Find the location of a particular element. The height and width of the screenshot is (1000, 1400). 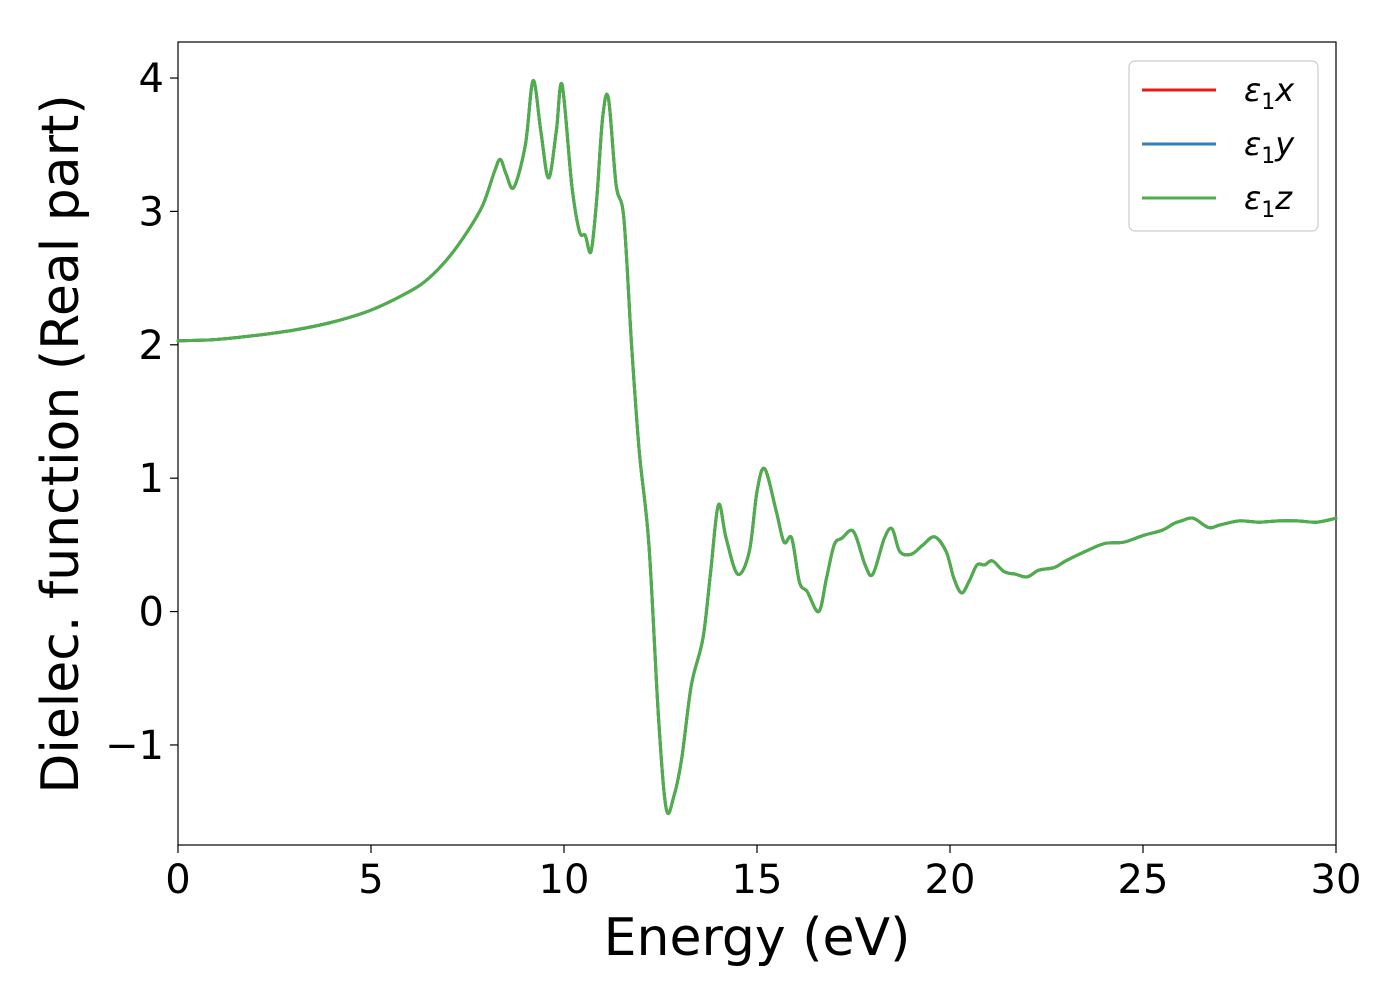

legend-label-x: ε1x is located at coordinates (1269, 93).